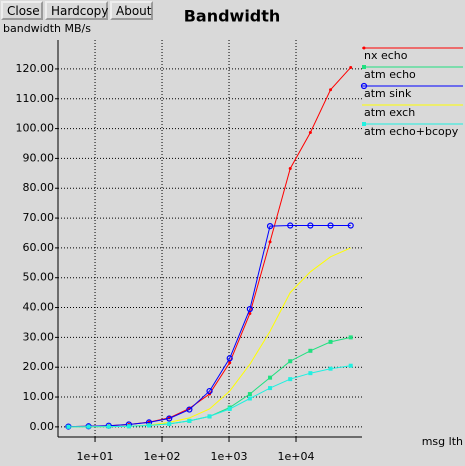 The height and width of the screenshot is (466, 465). I want to click on x-tick-label: 1e+02, so click(162, 456).